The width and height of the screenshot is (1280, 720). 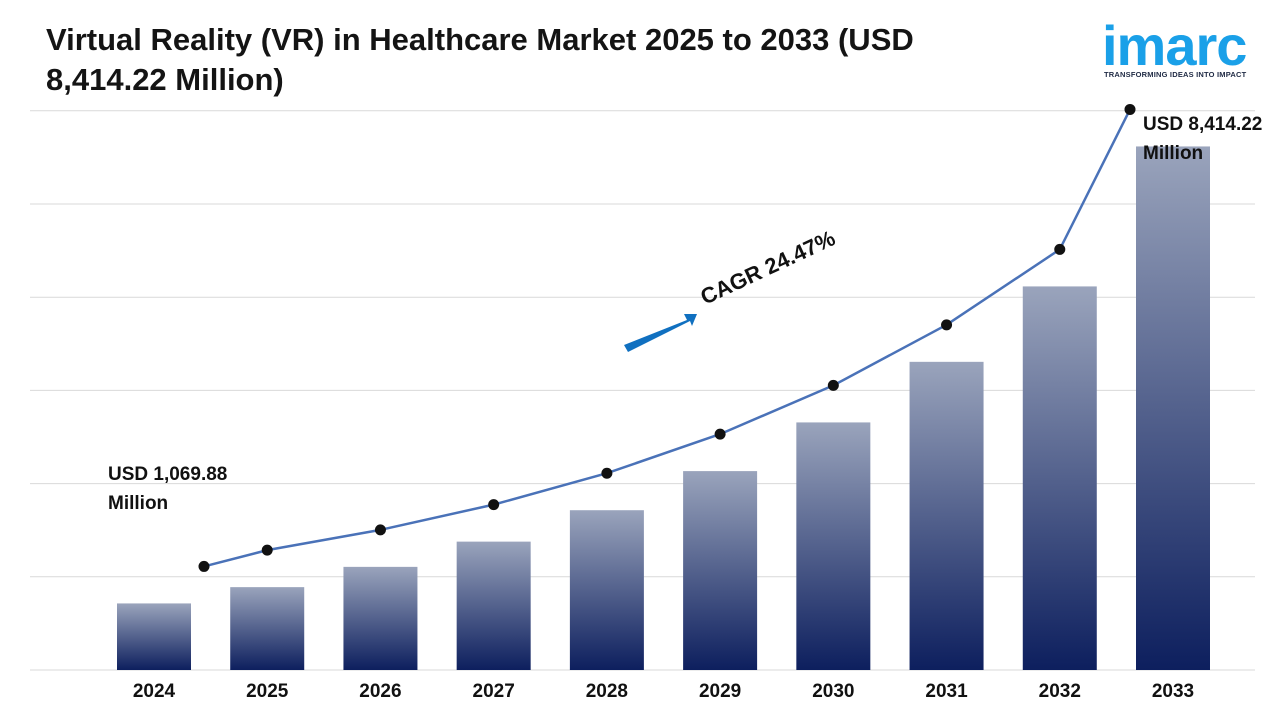 I want to click on logo-wordmark: imarc, so click(x=1174, y=45).